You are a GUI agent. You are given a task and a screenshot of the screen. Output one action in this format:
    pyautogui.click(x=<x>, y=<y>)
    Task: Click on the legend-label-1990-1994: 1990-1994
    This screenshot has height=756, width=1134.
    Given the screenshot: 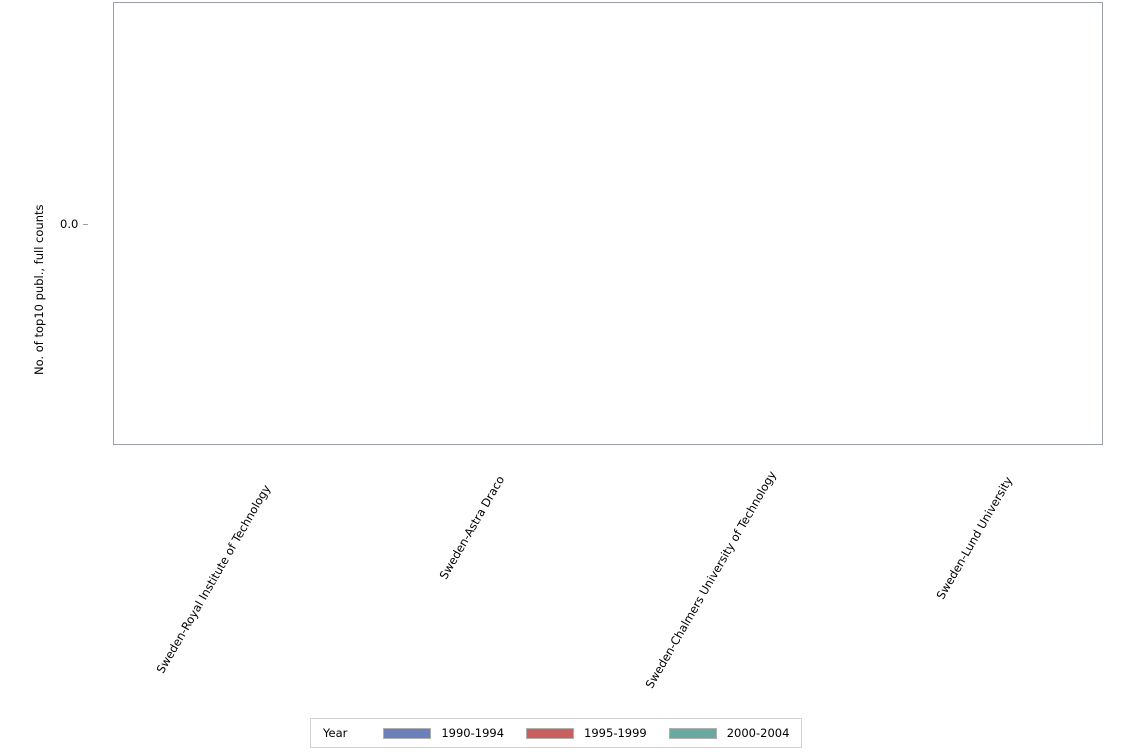 What is the action you would take?
    pyautogui.click(x=473, y=733)
    